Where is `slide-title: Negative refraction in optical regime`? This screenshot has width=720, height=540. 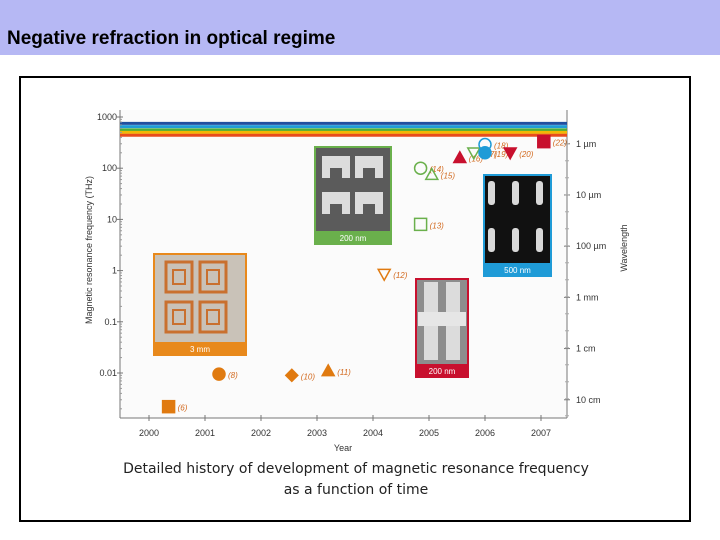 slide-title: Negative refraction in optical regime is located at coordinates (171, 38).